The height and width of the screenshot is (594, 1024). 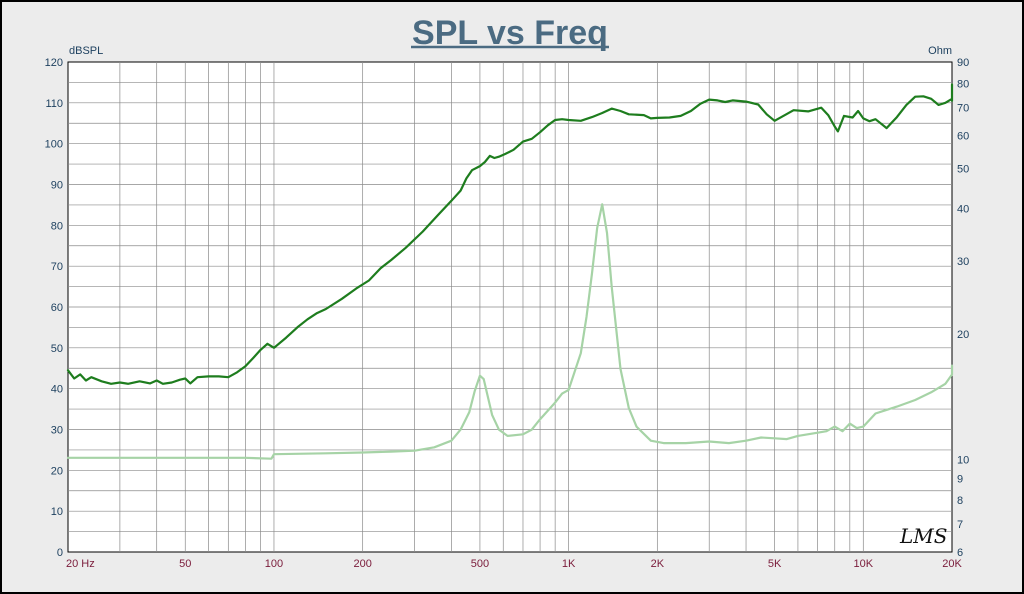 I want to click on y-left-tick-label: 50, so click(x=57, y=349).